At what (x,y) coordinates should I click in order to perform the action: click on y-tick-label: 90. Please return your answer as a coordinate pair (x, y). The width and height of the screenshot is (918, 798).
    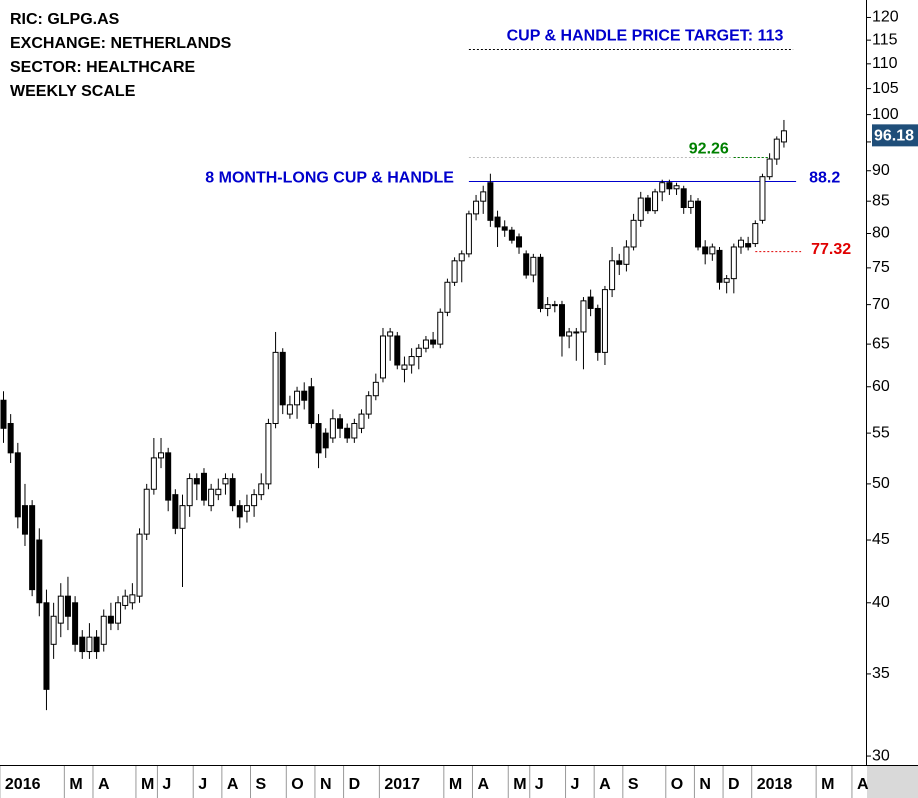
    Looking at the image, I should click on (881, 170).